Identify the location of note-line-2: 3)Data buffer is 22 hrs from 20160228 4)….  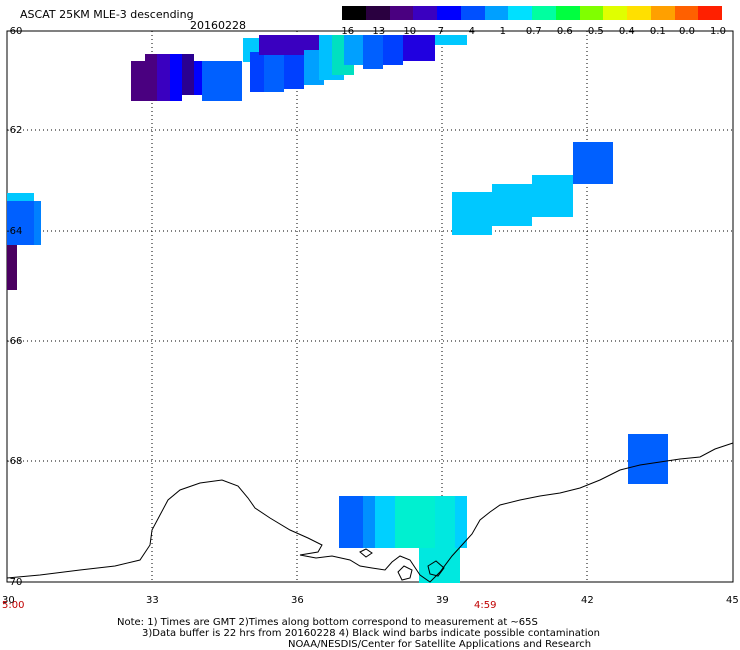
(371, 633).